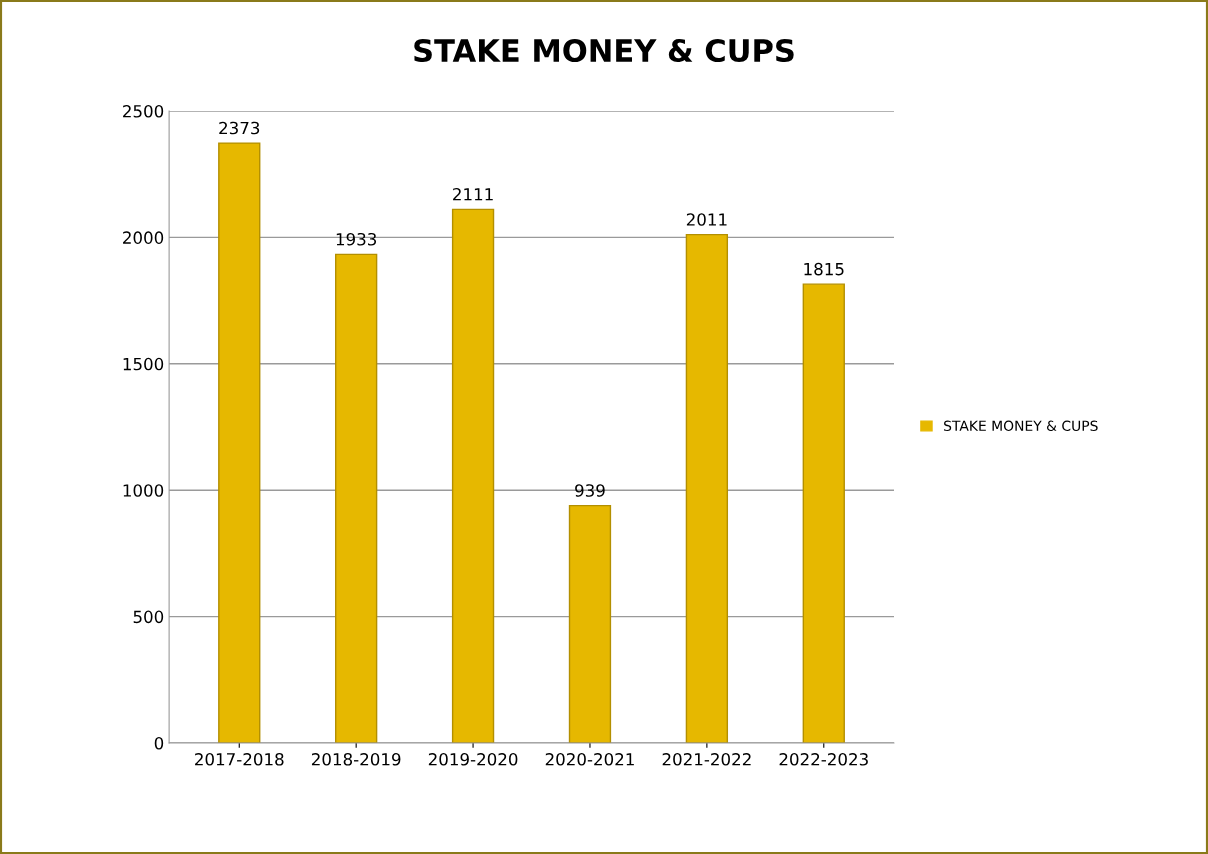 The height and width of the screenshot is (854, 1208). What do you see at coordinates (159, 743) in the screenshot?
I see `y-tick-label: 0` at bounding box center [159, 743].